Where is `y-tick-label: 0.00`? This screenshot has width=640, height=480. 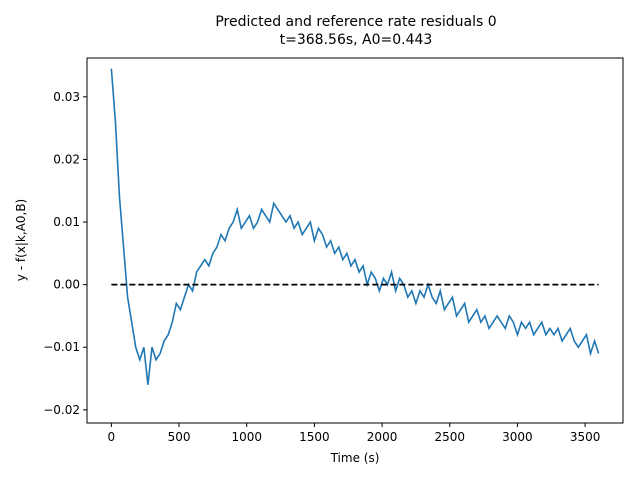
y-tick-label: 0.00 is located at coordinates (66, 285).